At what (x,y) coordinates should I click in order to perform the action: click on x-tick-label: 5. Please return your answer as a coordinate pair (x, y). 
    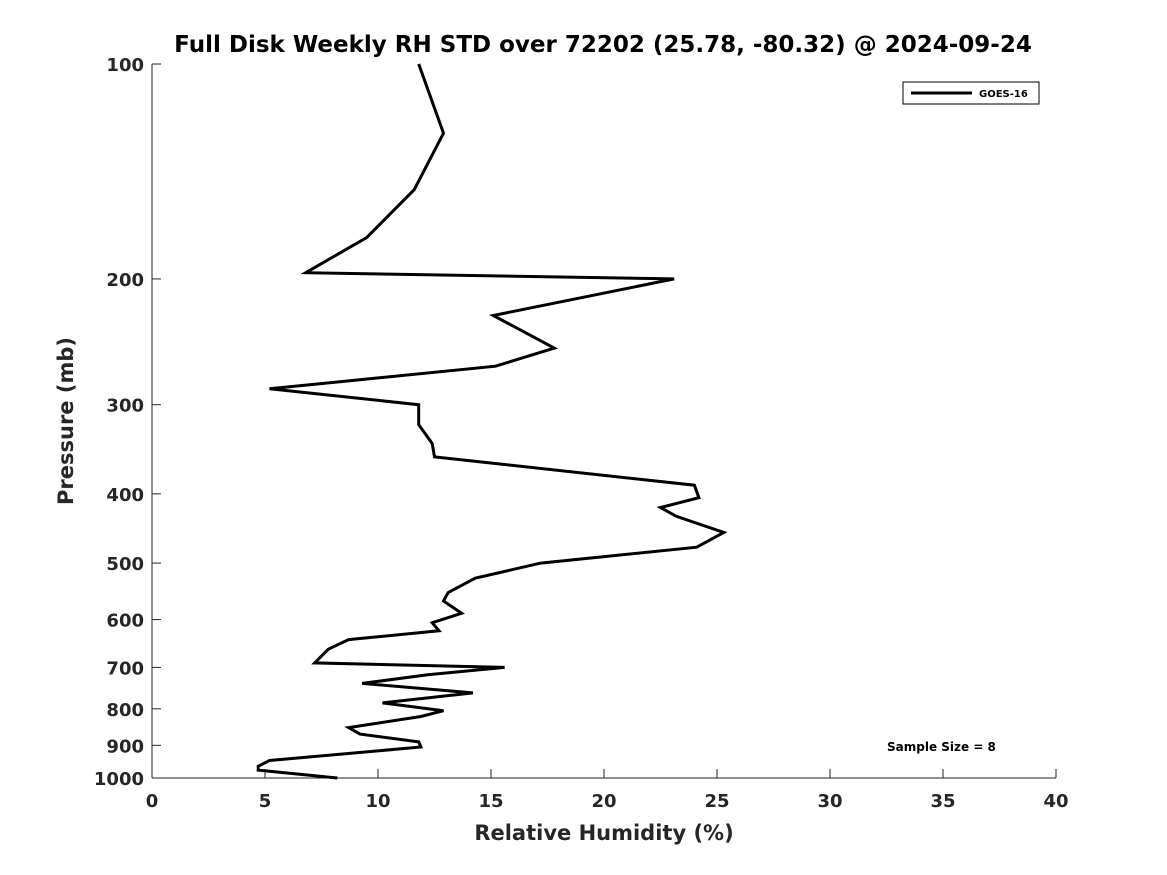
    Looking at the image, I should click on (265, 801).